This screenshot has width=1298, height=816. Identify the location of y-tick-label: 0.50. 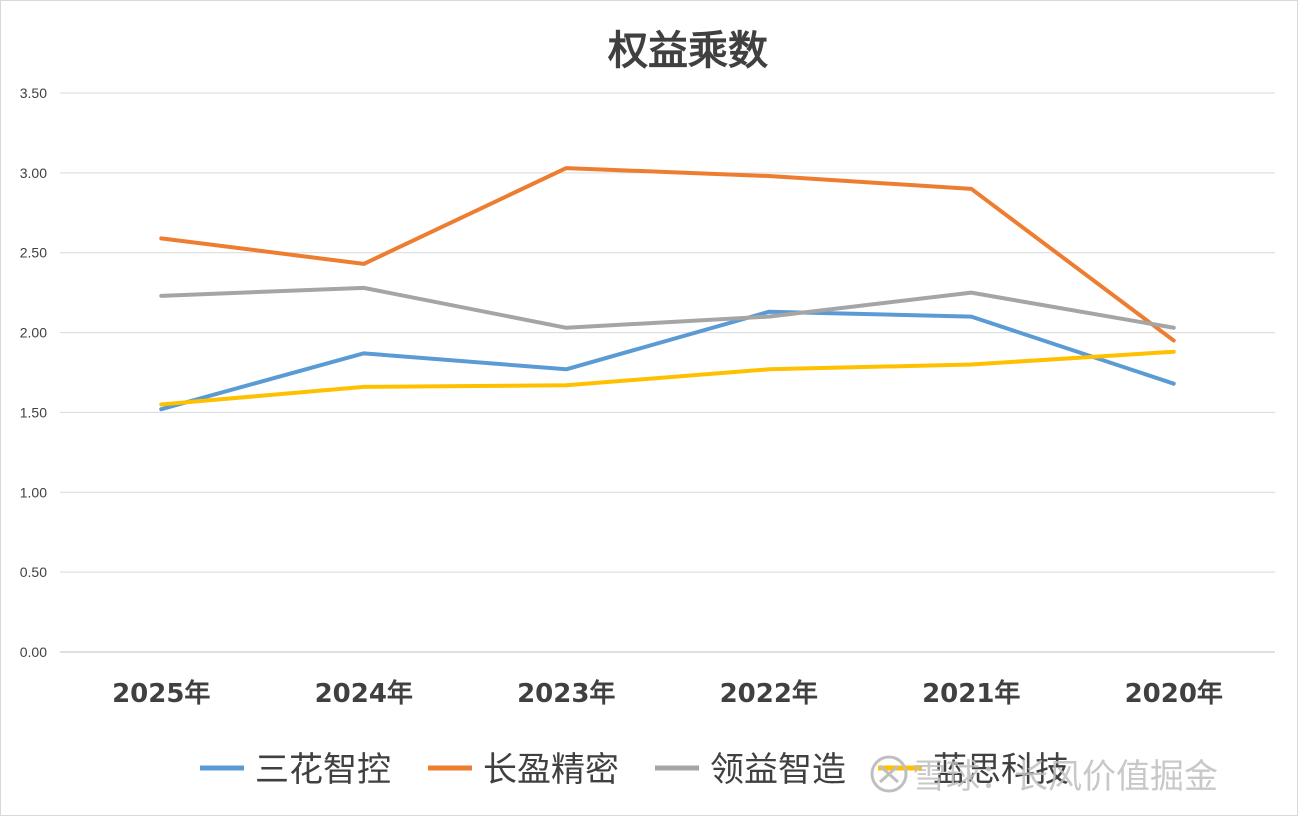
(33, 572).